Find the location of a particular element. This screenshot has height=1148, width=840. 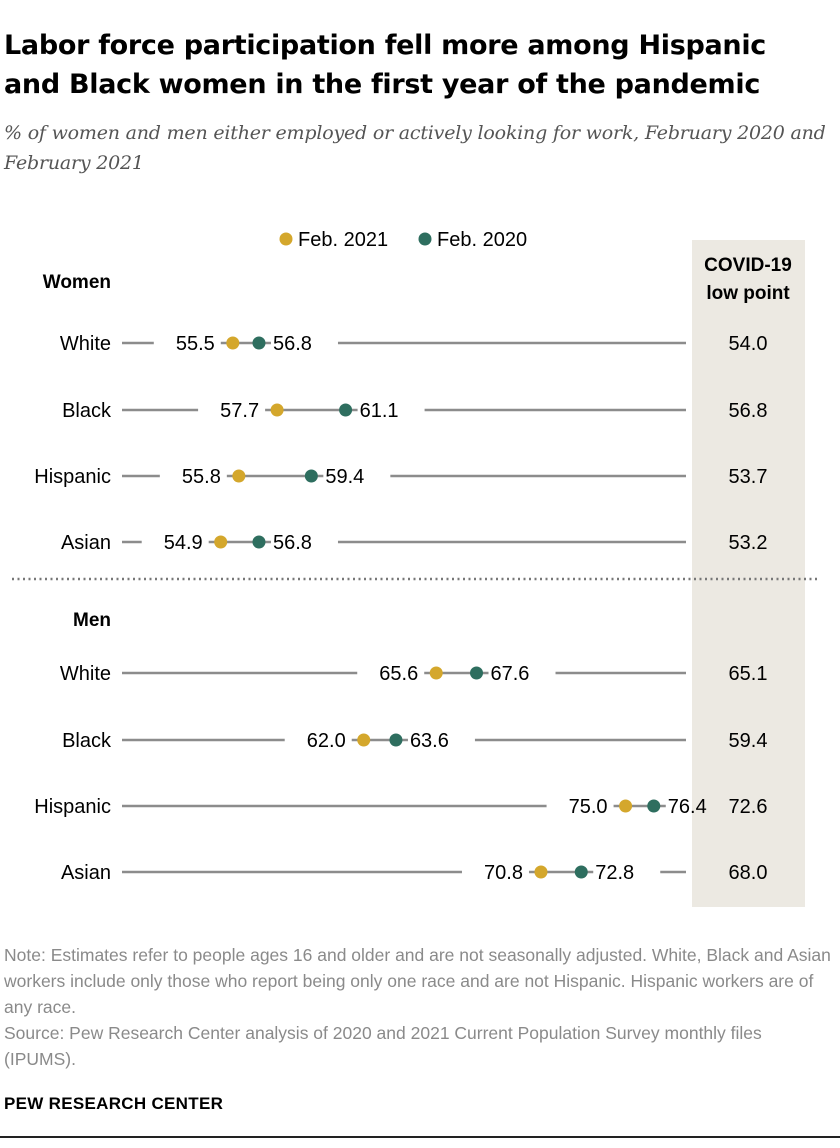

column-header-line-1: COVID-19 is located at coordinates (748, 265).